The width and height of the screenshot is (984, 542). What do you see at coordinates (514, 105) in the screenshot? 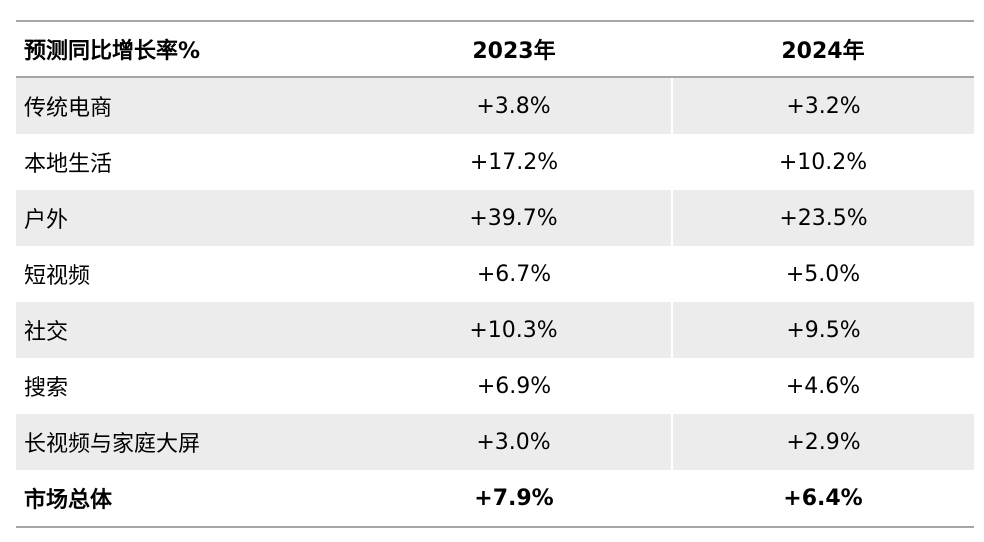
I see `row-value-2023: +3.8%` at bounding box center [514, 105].